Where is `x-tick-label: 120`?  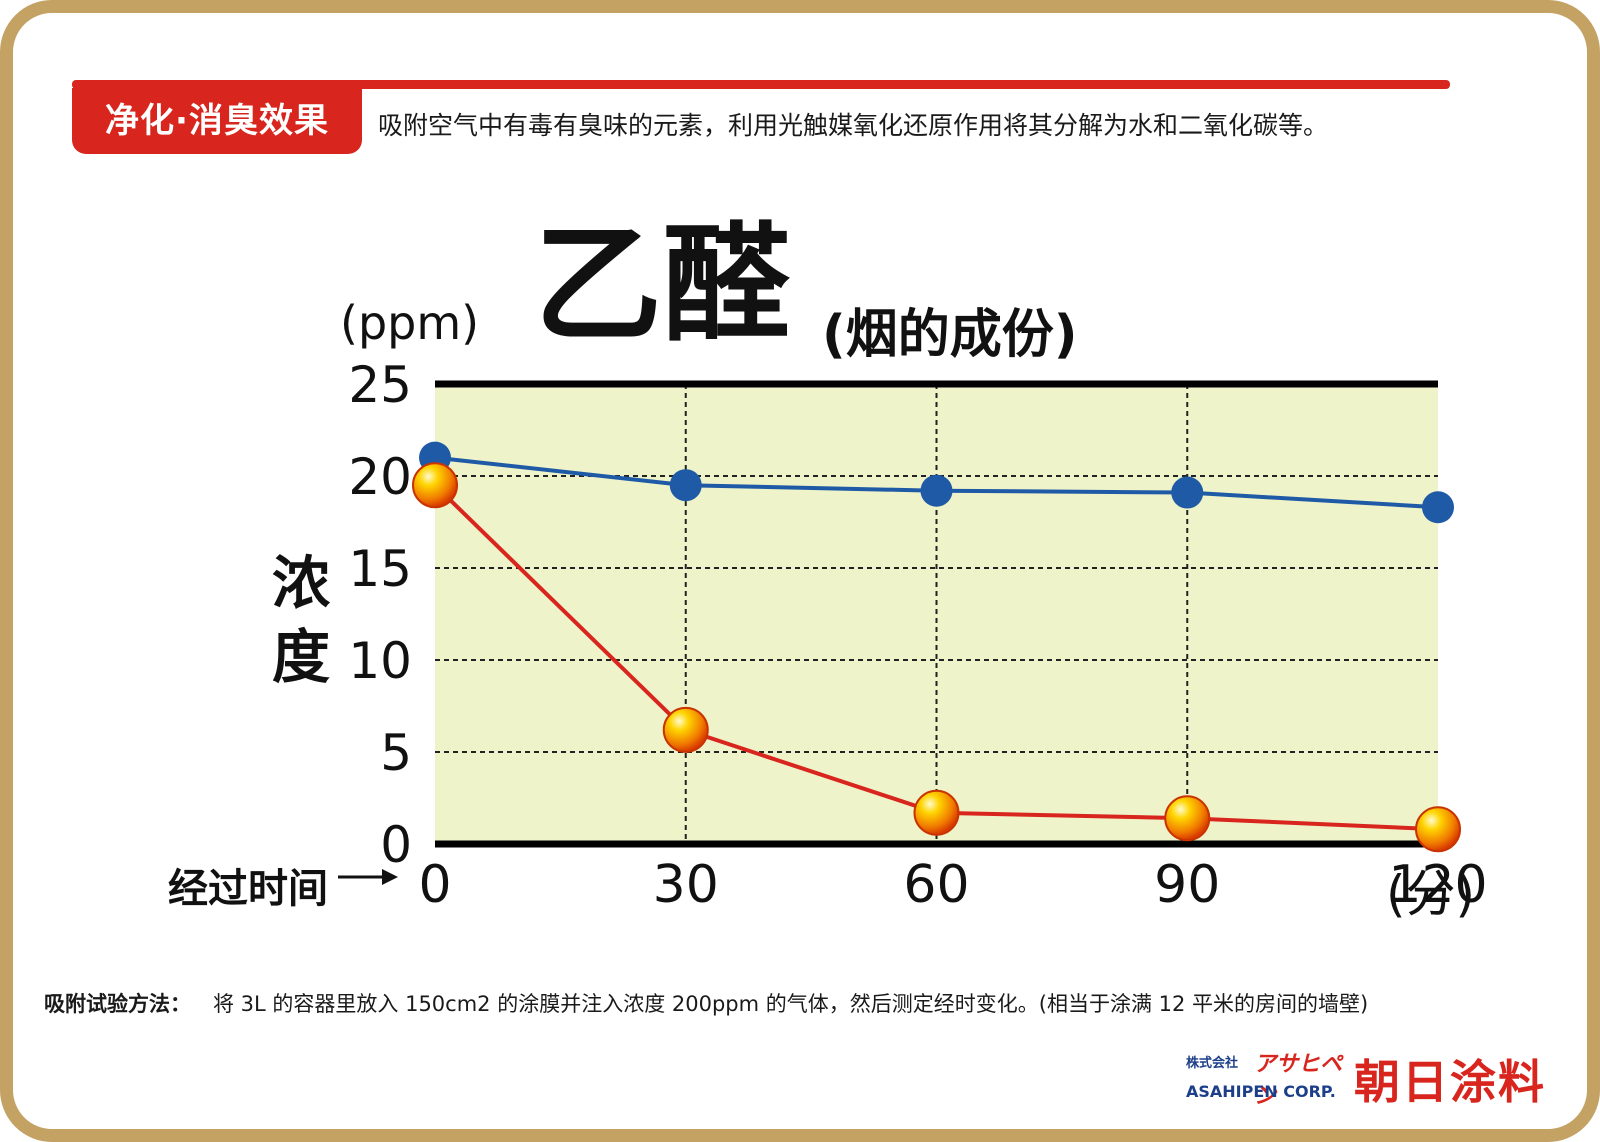 x-tick-label: 120 is located at coordinates (1437, 885).